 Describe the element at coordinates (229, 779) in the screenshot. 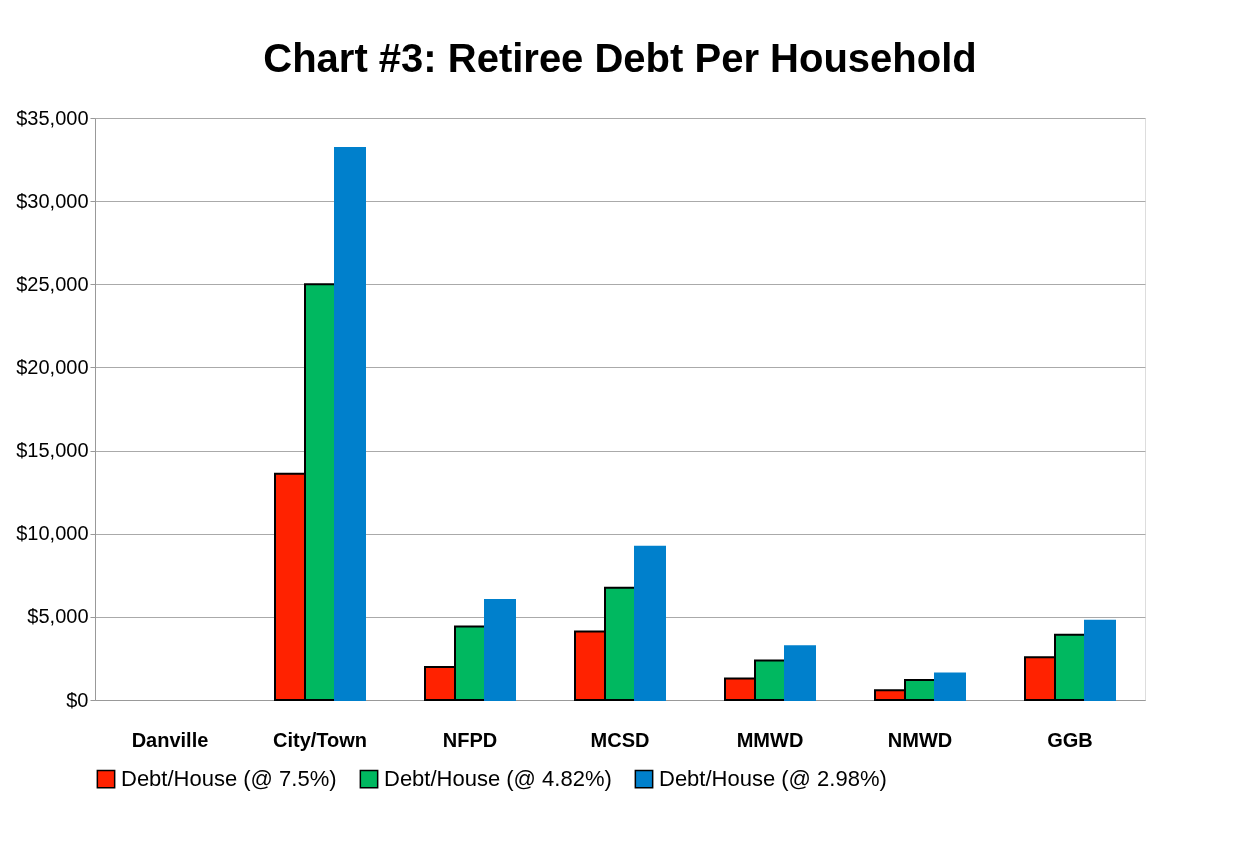

I see `legend-label: Debt/House (@ 7.5%)` at that location.